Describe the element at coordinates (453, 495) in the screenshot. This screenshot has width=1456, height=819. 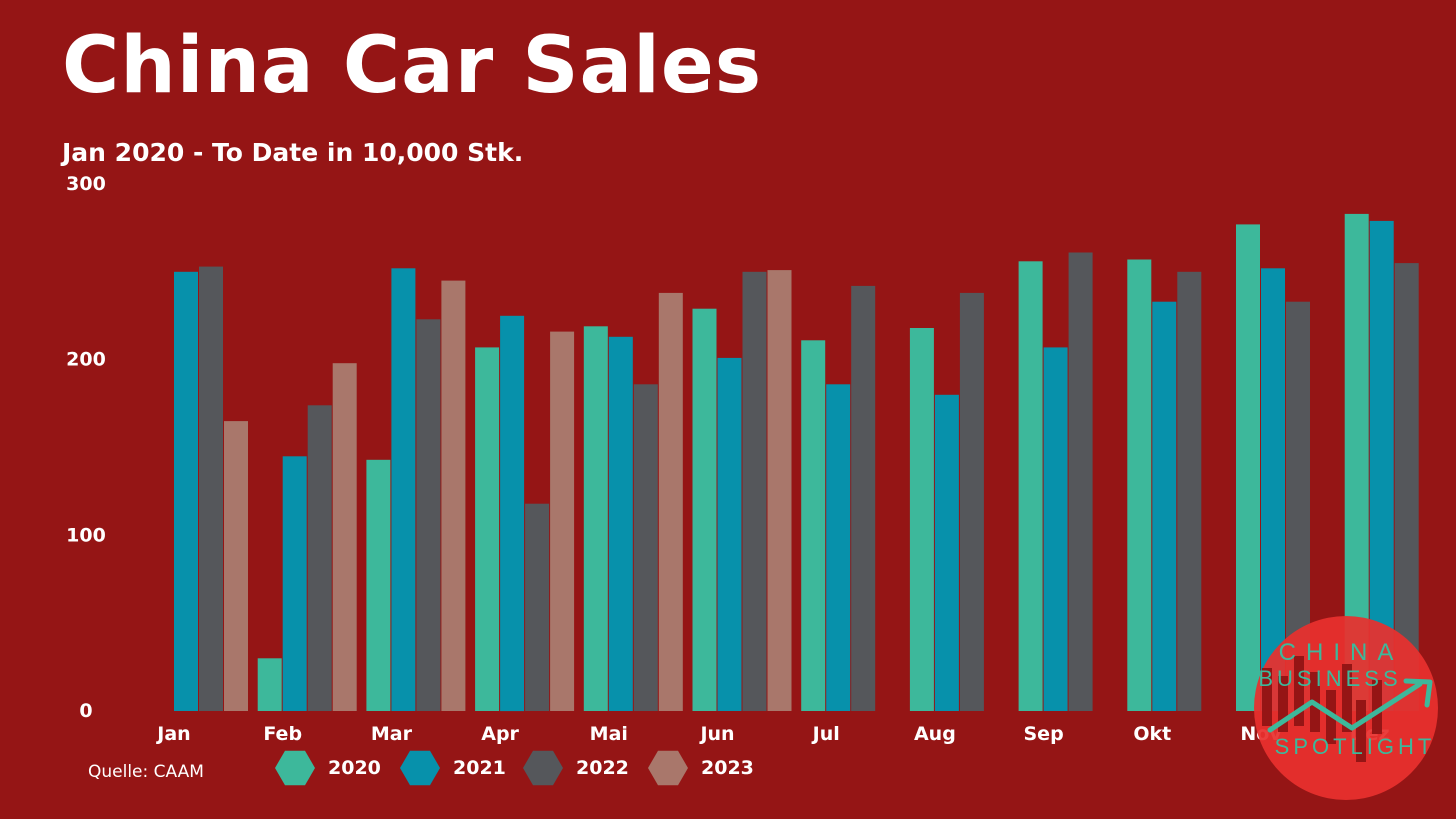
I see `bar-2023-mar` at that location.